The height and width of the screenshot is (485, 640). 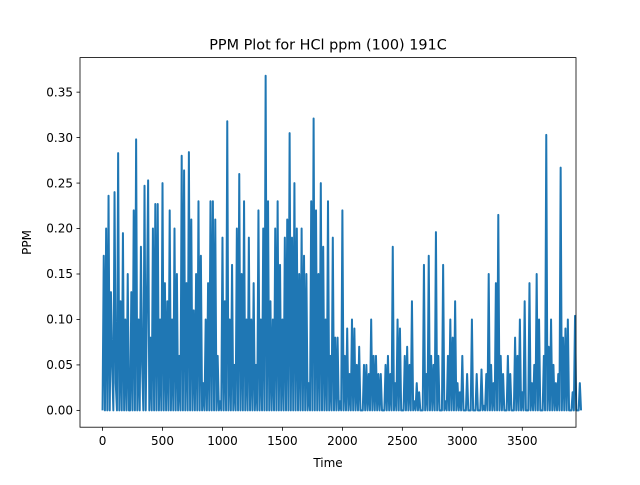 I want to click on y-tick-label: 0.15, so click(x=59, y=274).